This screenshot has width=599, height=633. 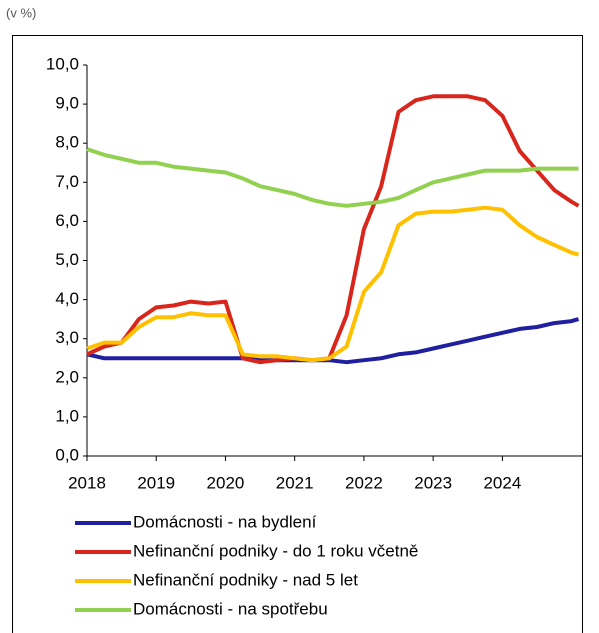 What do you see at coordinates (87, 482) in the screenshot?
I see `x-tick-label: 2018` at bounding box center [87, 482].